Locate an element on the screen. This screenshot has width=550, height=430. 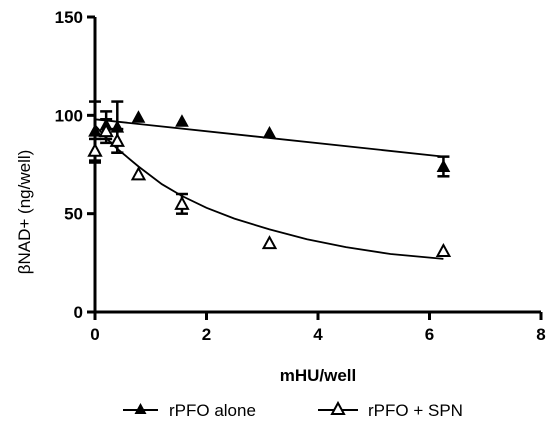
x-tick-label: 0 is located at coordinates (94, 334).